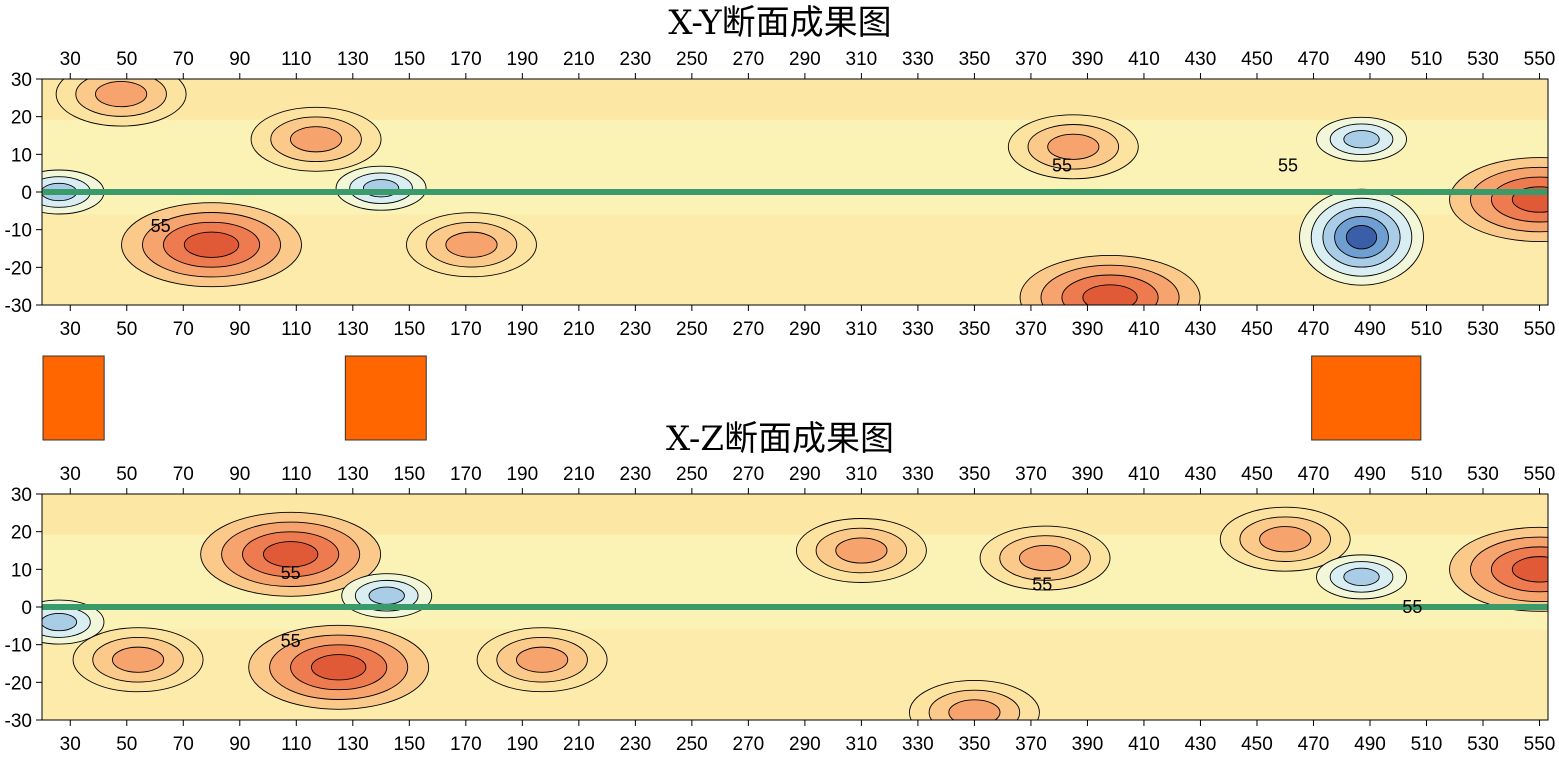  Describe the element at coordinates (636, 329) in the screenshot. I see `x-tick-label-bottom: 230` at that location.